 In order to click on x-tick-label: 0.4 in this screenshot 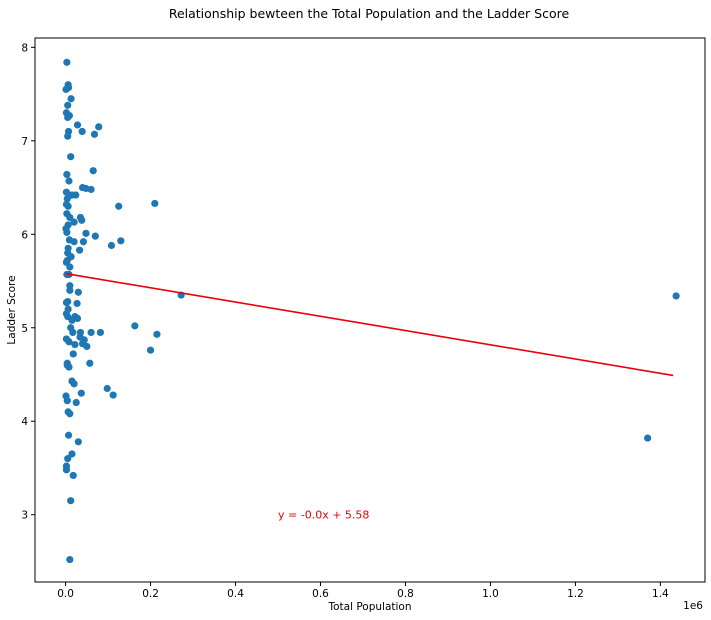, I will do `click(235, 594)`.